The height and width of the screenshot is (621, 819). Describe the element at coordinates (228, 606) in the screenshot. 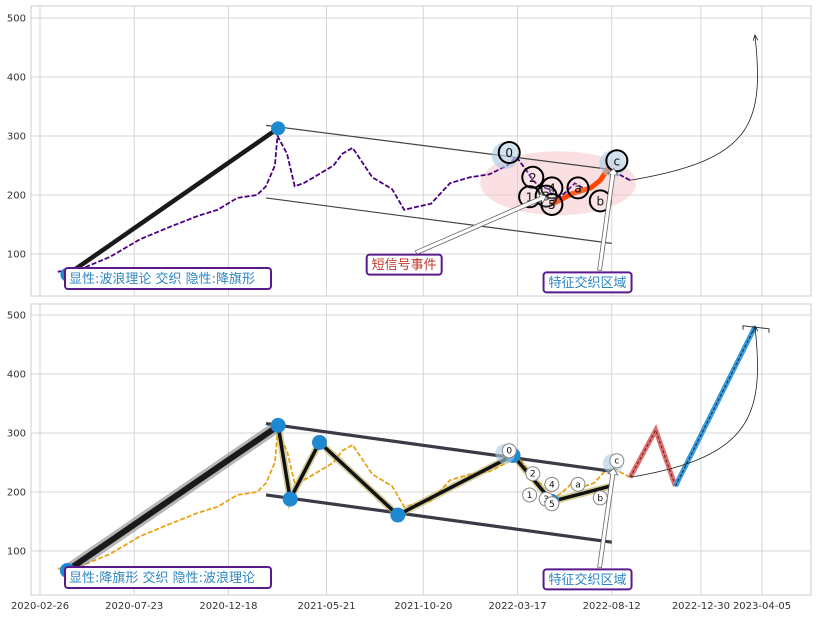

I see `x-tick-label: 2020-12-18` at that location.